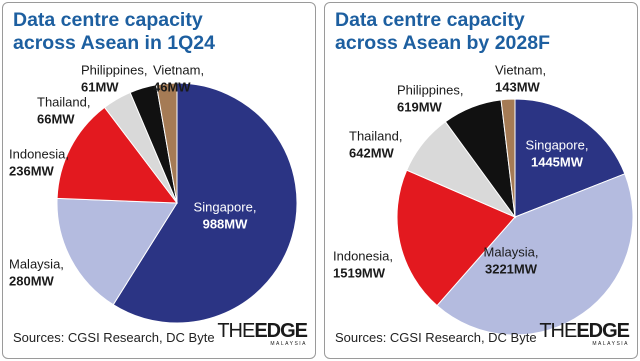 Image resolution: width=640 pixels, height=361 pixels. What do you see at coordinates (511, 268) in the screenshot?
I see `value-label: 3221MW` at bounding box center [511, 268].